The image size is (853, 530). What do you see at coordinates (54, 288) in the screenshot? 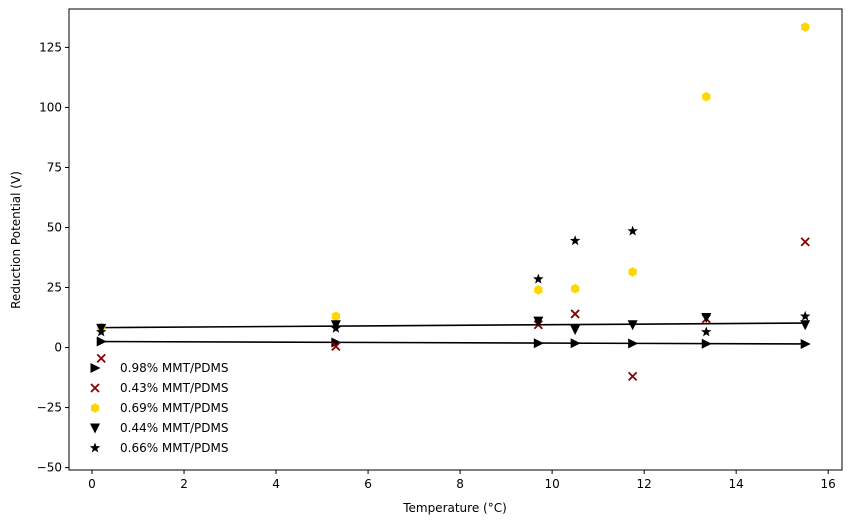
I see `y-tick-label: 25` at bounding box center [54, 288].